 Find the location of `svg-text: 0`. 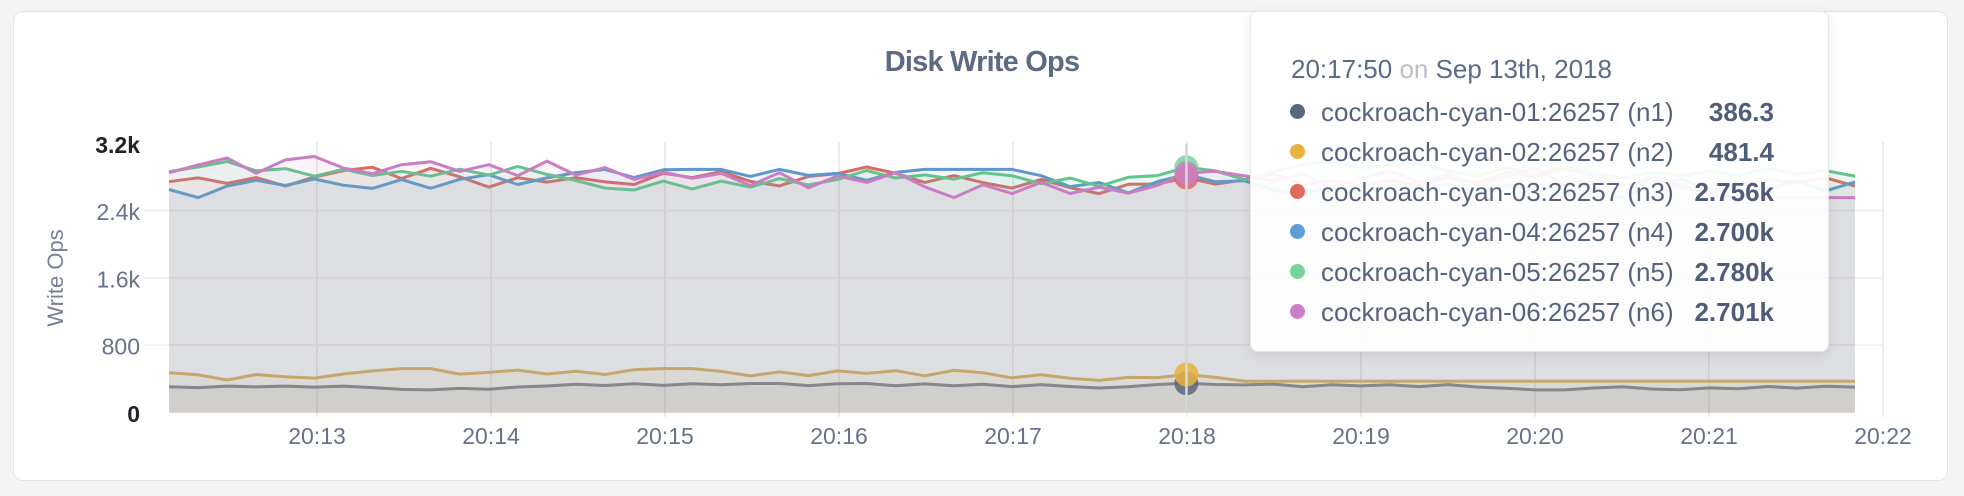

svg-text: 0 is located at coordinates (133, 414).